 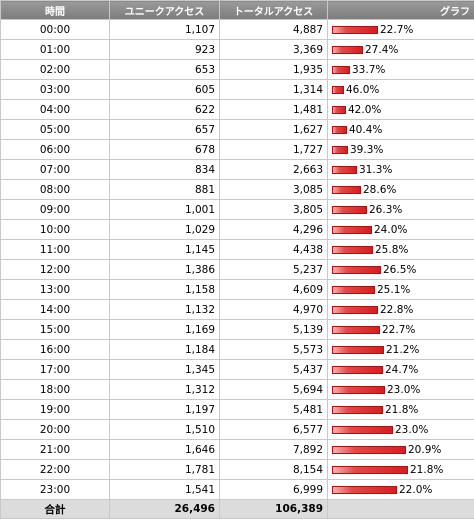 What do you see at coordinates (164, 289) in the screenshot?
I see `unique-access-cell: 1,158` at bounding box center [164, 289].